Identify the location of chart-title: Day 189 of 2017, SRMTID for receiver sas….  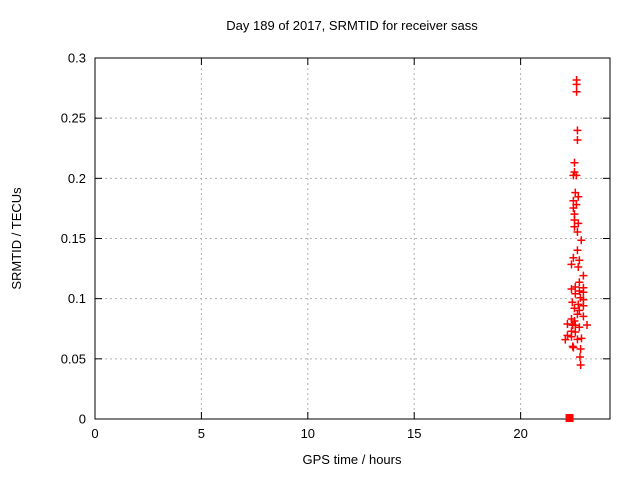
(352, 25).